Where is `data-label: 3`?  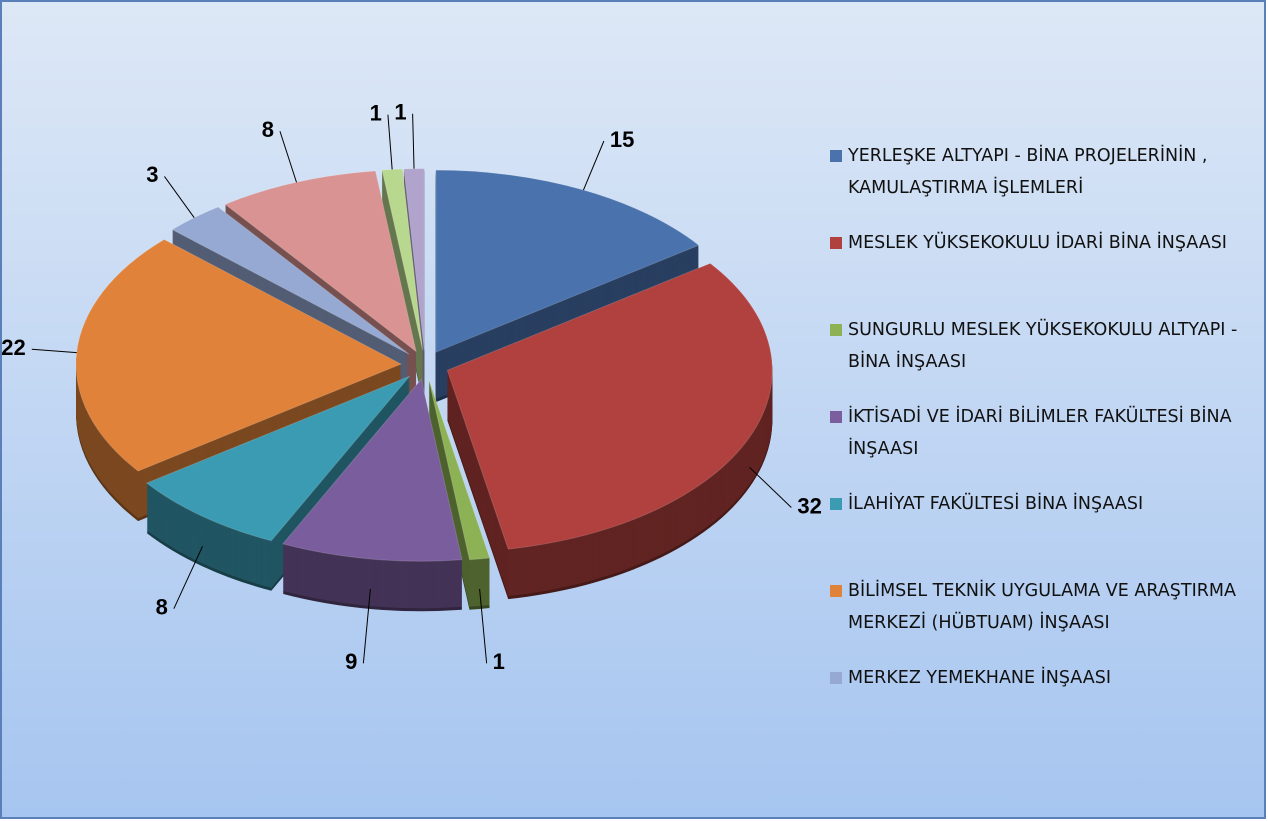
data-label: 3 is located at coordinates (152, 174).